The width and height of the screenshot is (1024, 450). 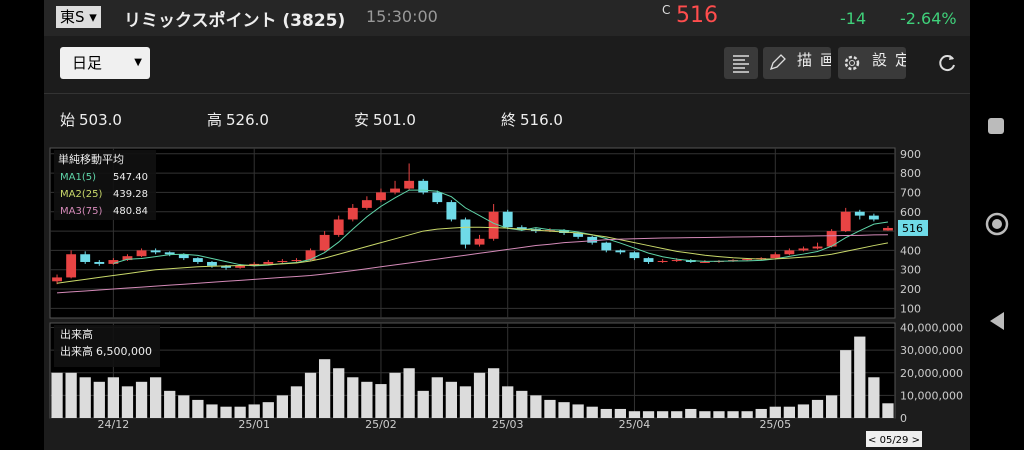 I want to click on y-tick-label: 10,000,000, so click(x=931, y=395).